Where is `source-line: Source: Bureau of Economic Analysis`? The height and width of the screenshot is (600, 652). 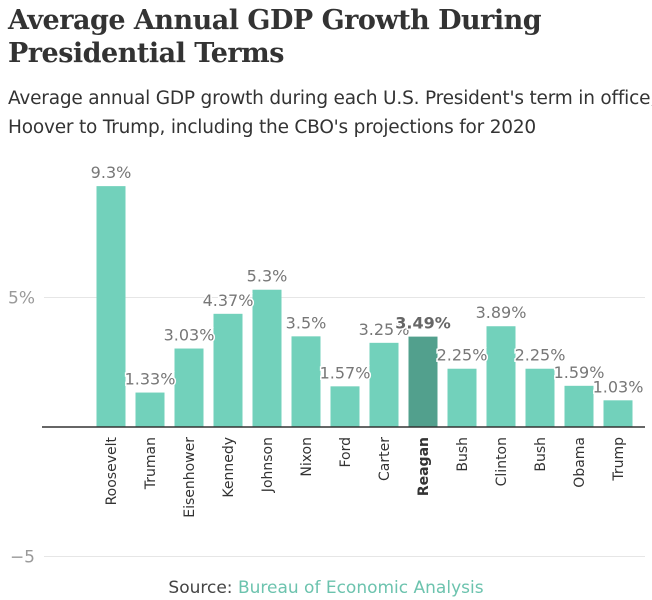 source-line: Source: Bureau of Economic Analysis is located at coordinates (326, 588).